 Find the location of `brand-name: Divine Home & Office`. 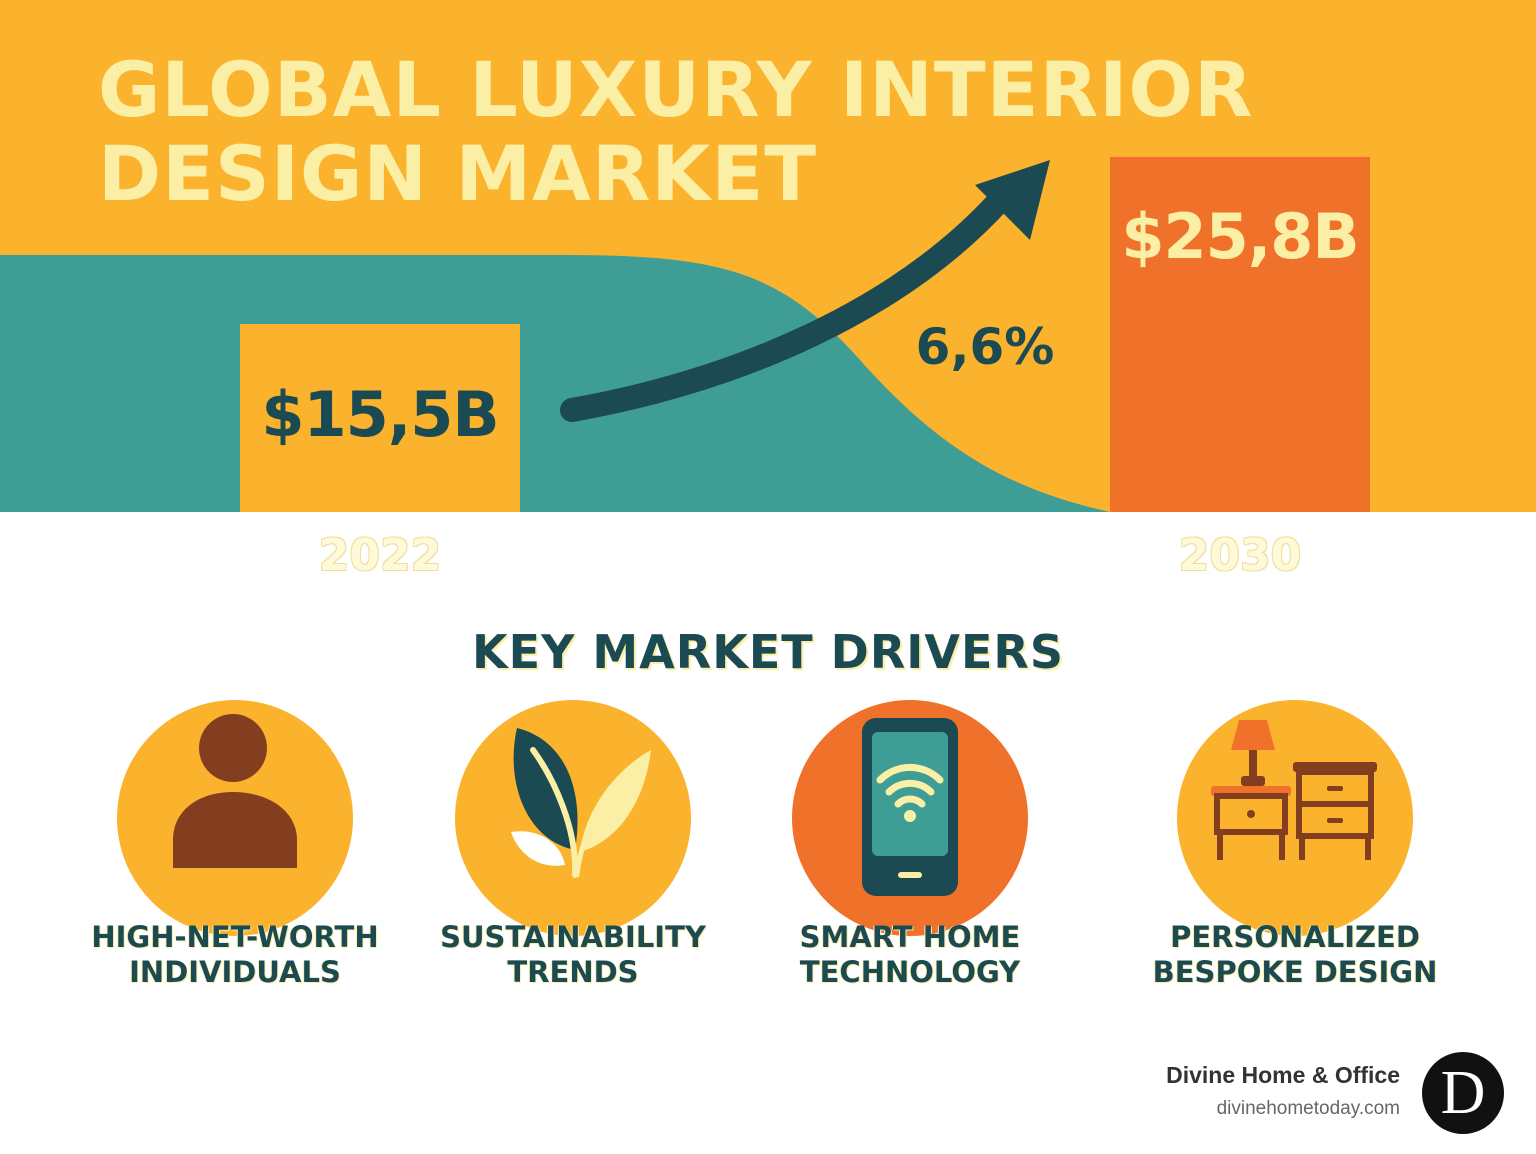

brand-name: Divine Home & Office is located at coordinates (1283, 1075).